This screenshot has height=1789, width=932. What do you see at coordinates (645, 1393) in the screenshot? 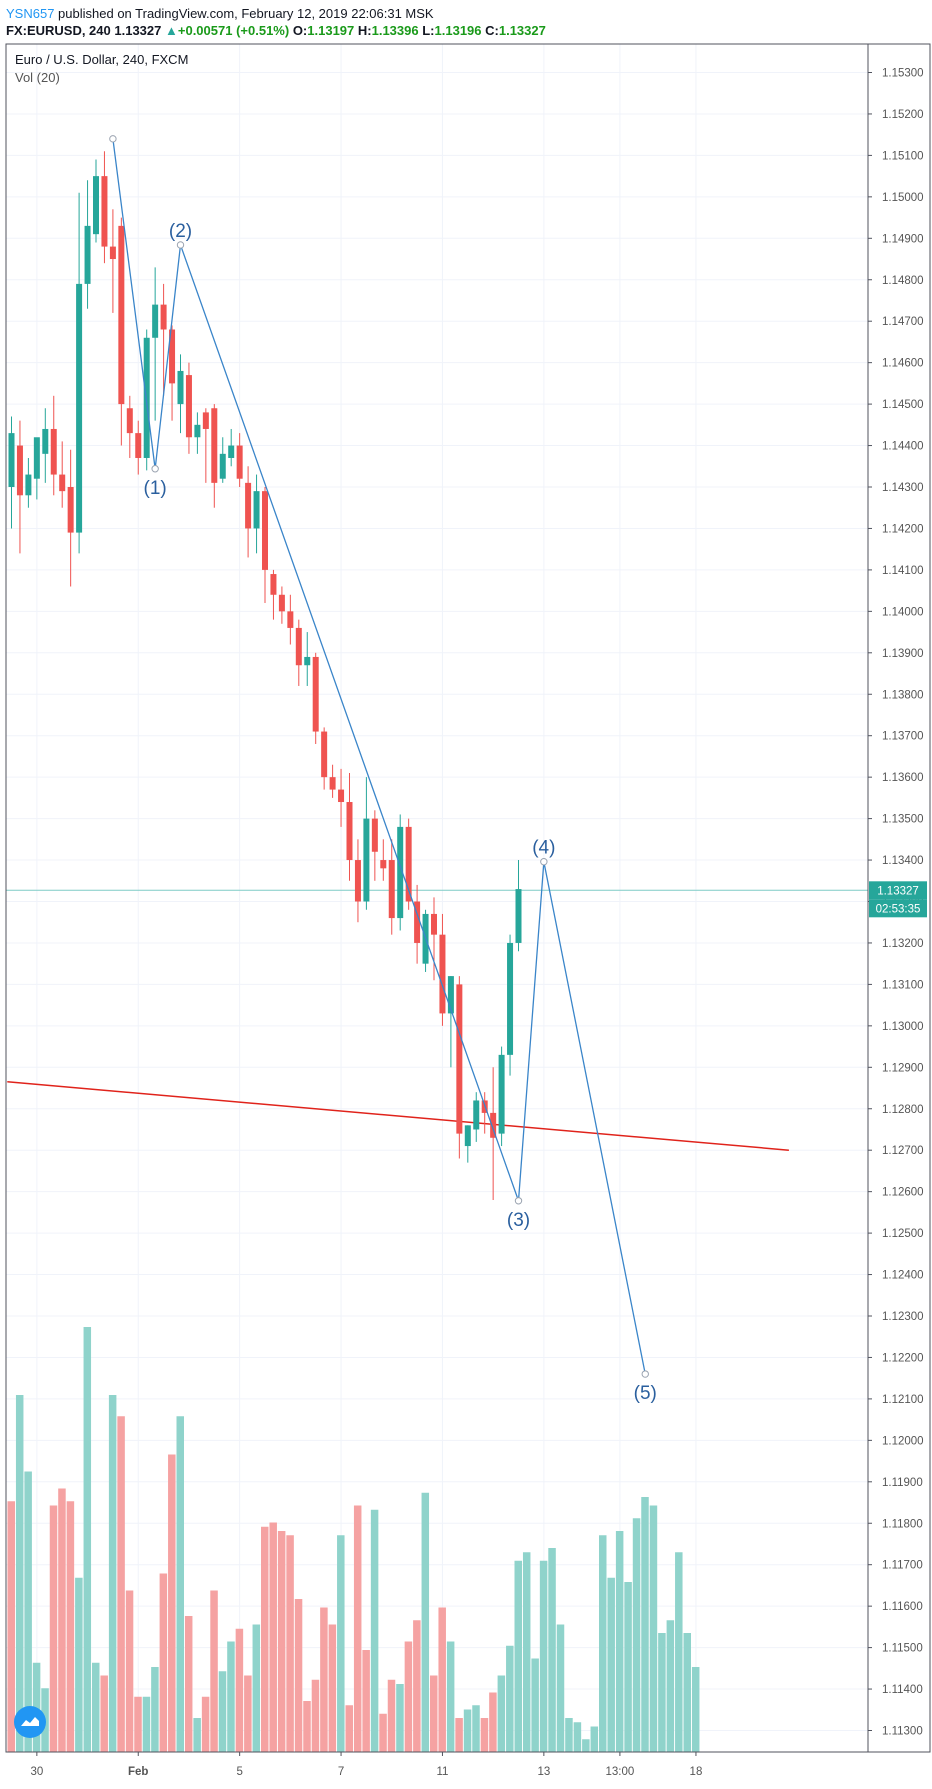
I see `wave-label: (5)` at bounding box center [645, 1393].